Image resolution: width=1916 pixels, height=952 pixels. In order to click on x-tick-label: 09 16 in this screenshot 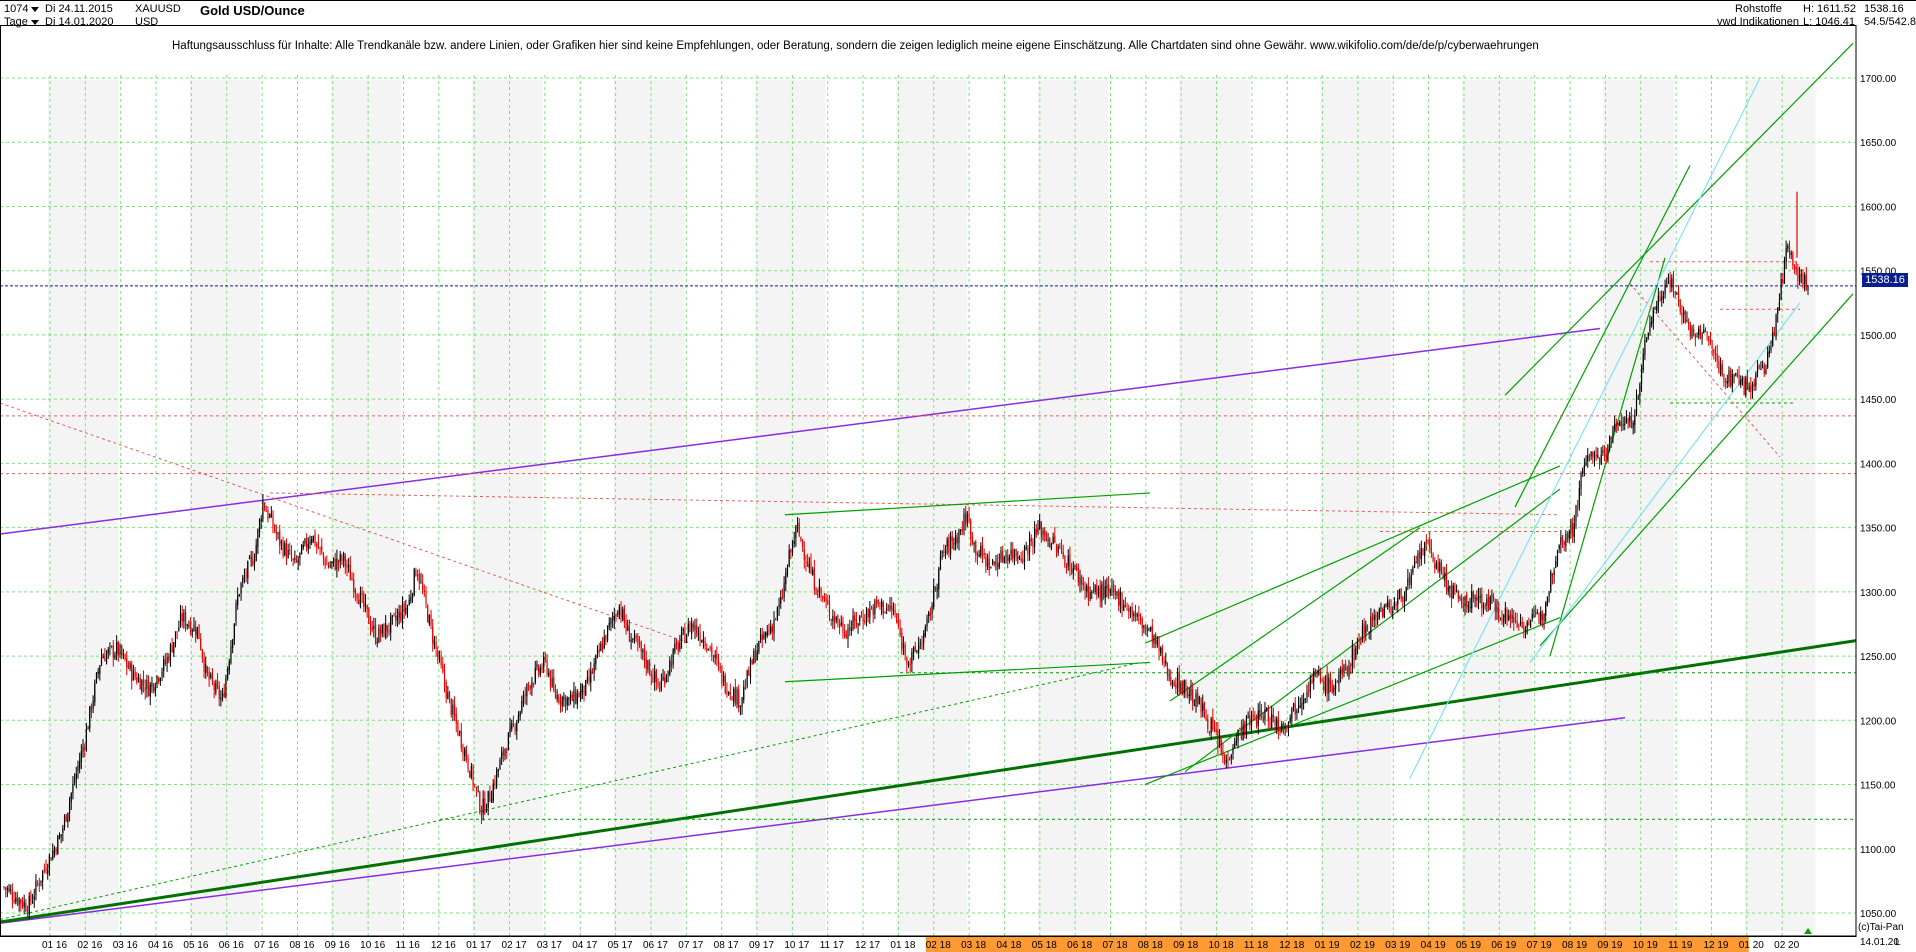, I will do `click(337, 945)`.